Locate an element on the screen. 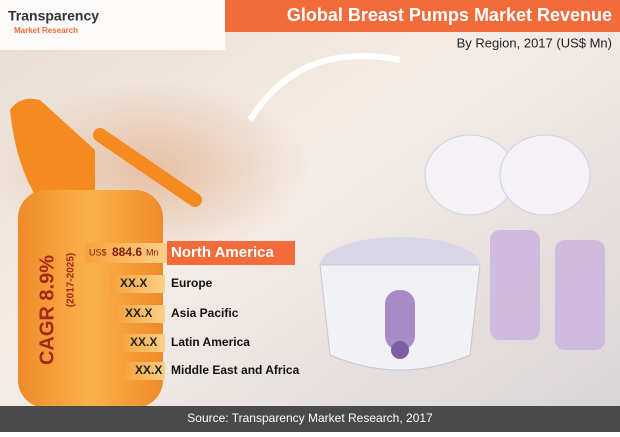 The width and height of the screenshot is (620, 437). title-banner is located at coordinates (422, 16).